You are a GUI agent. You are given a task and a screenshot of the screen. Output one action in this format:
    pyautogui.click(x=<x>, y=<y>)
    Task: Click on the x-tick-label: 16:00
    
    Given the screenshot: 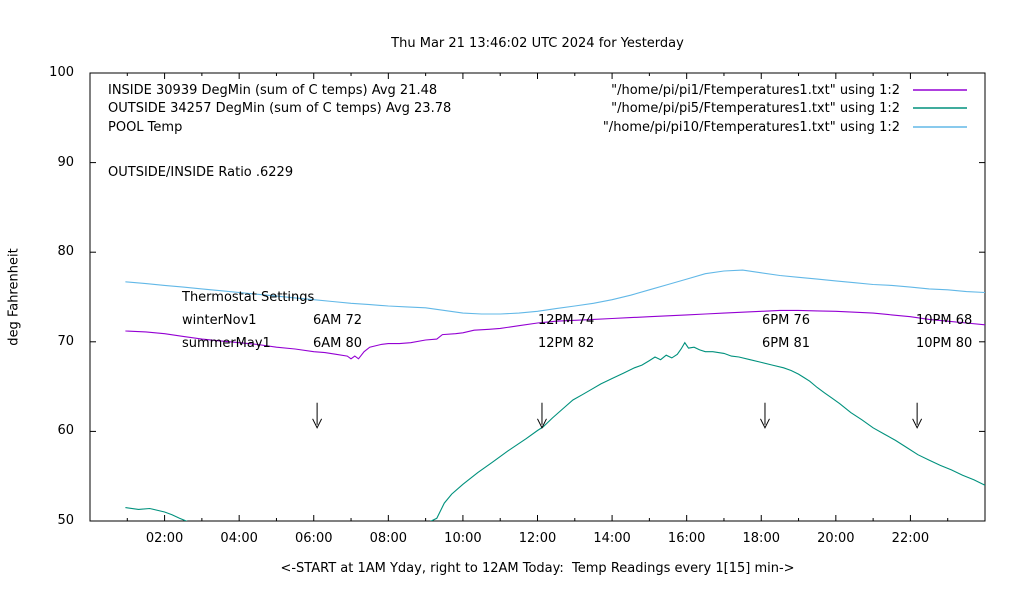 What is the action you would take?
    pyautogui.click(x=686, y=538)
    